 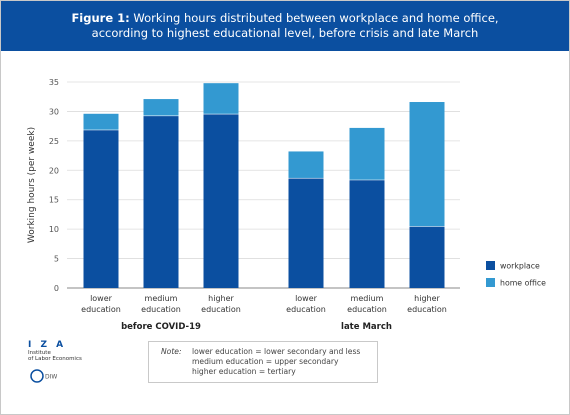 I want to click on group-label: before COVID-19, so click(x=161, y=327).